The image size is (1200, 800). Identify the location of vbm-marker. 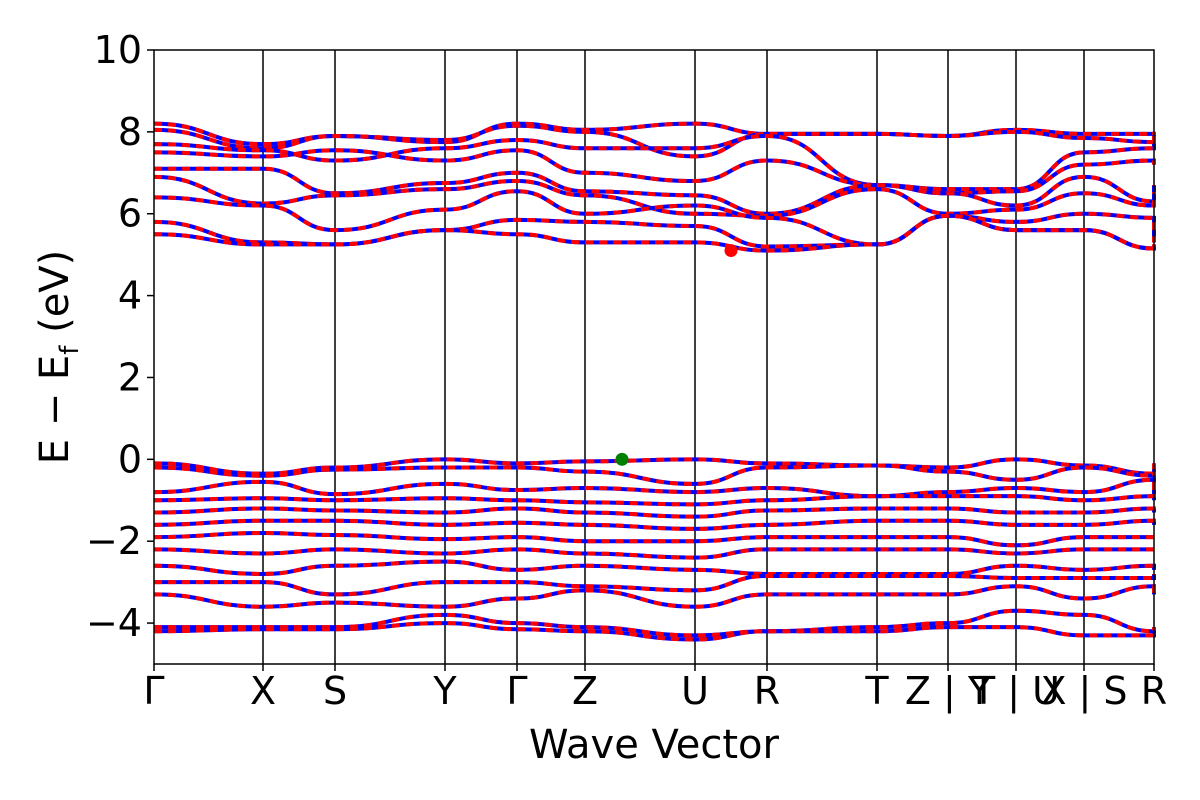
(622, 459).